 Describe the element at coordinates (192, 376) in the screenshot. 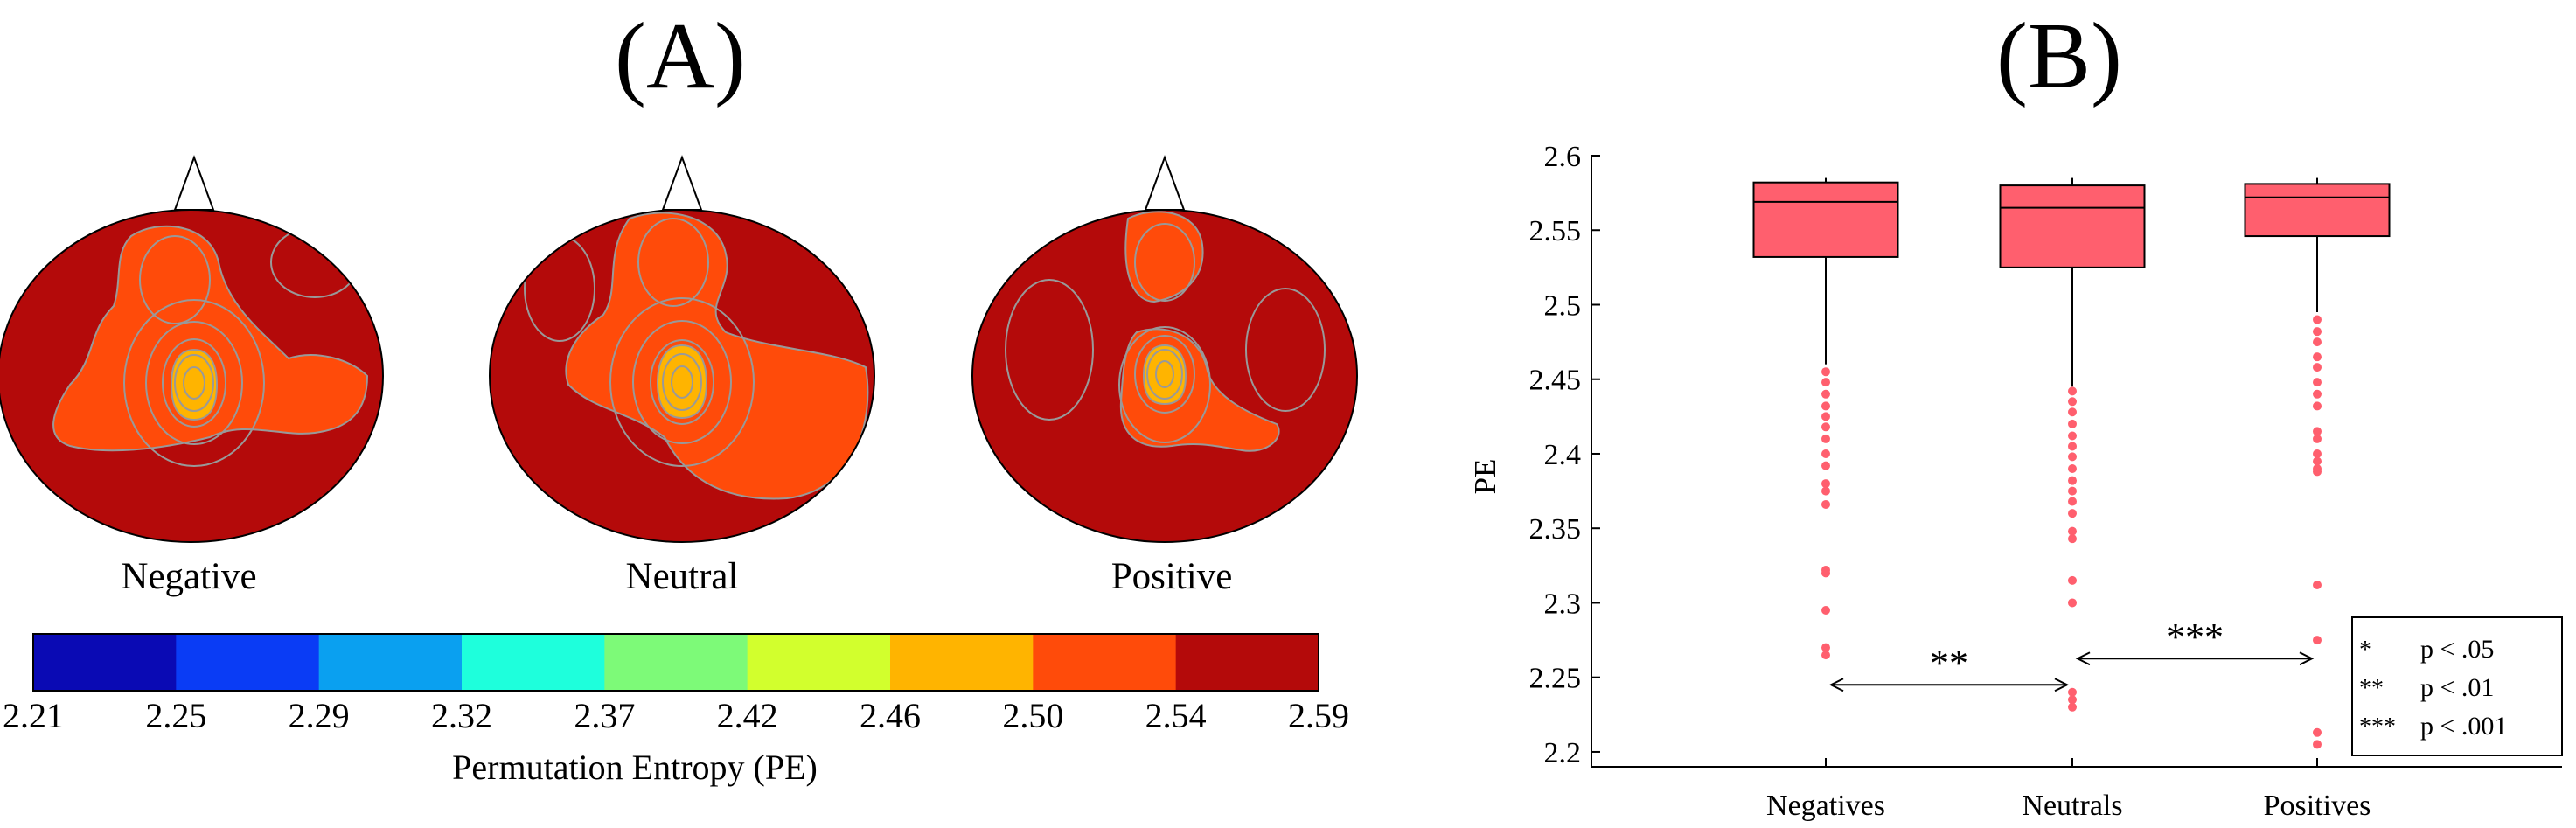

I see `topomap-negative: Negative` at that location.